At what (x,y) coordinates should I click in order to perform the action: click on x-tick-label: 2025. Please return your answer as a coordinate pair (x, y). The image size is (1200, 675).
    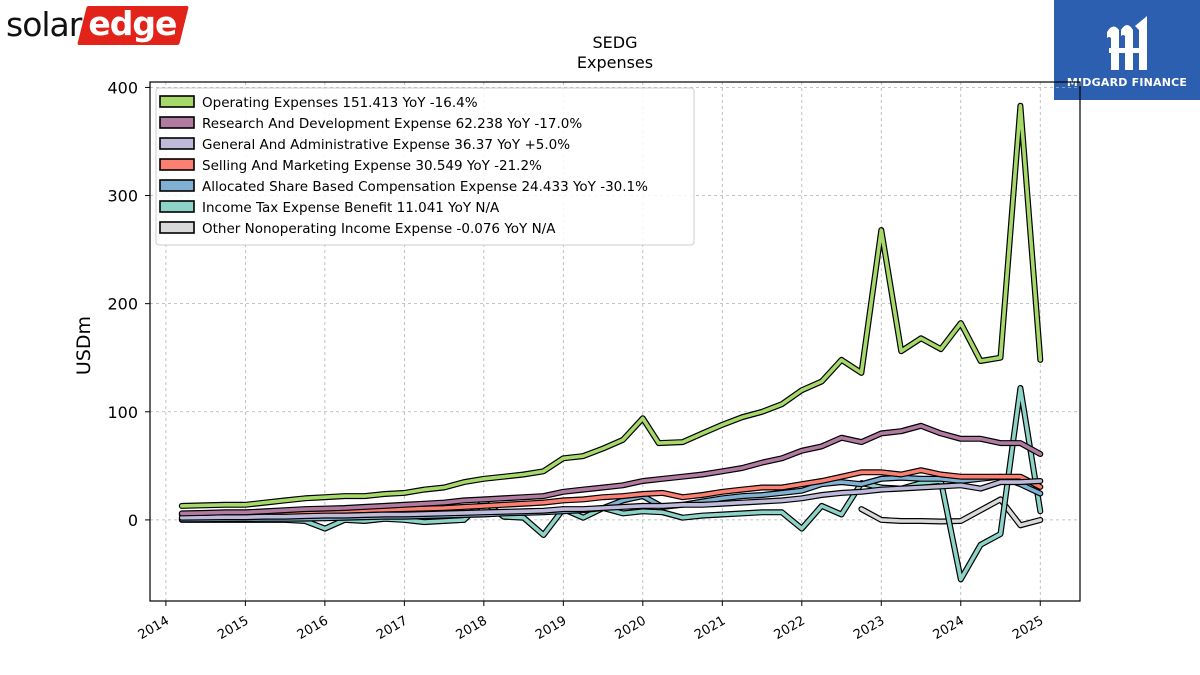
    Looking at the image, I should click on (1028, 628).